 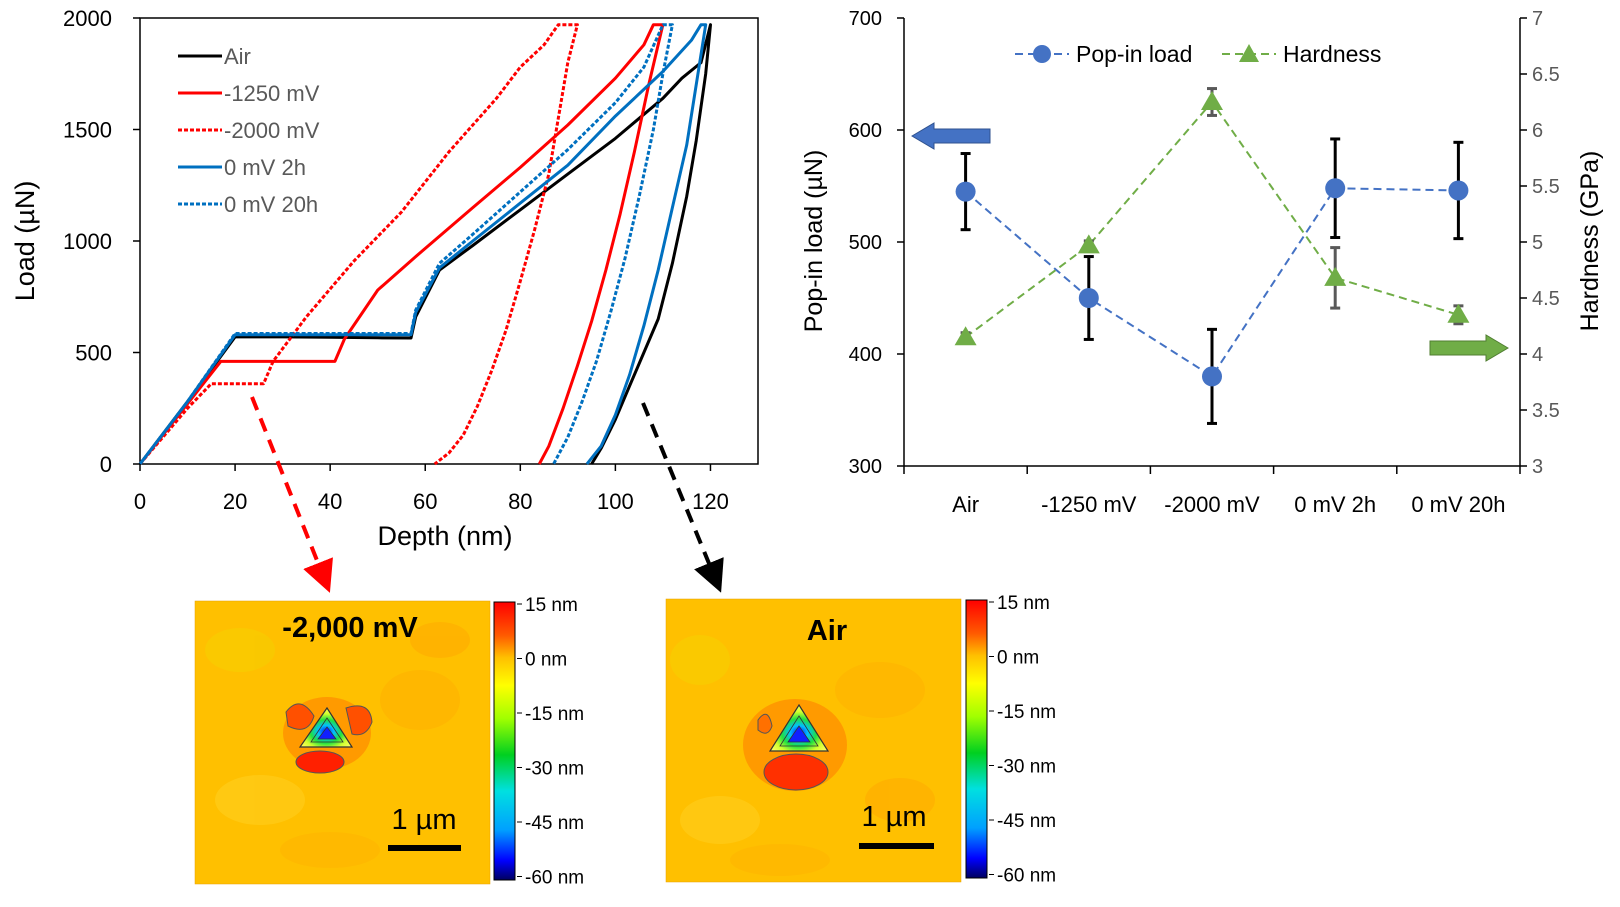 I want to click on x-tick-label: 80, so click(x=520, y=501).